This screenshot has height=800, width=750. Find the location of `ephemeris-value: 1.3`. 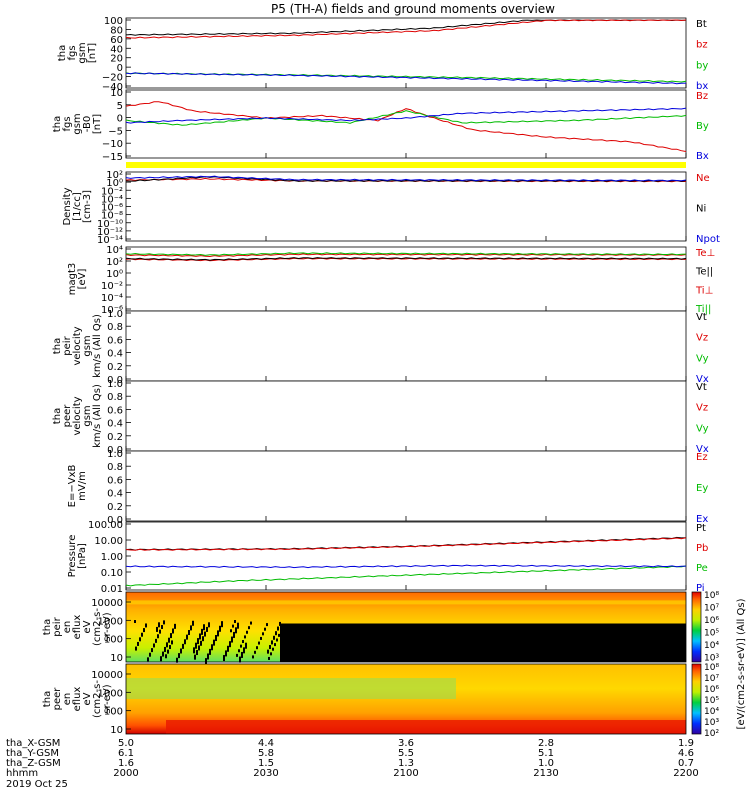

ephemeris-value: 1.3 is located at coordinates (406, 763).